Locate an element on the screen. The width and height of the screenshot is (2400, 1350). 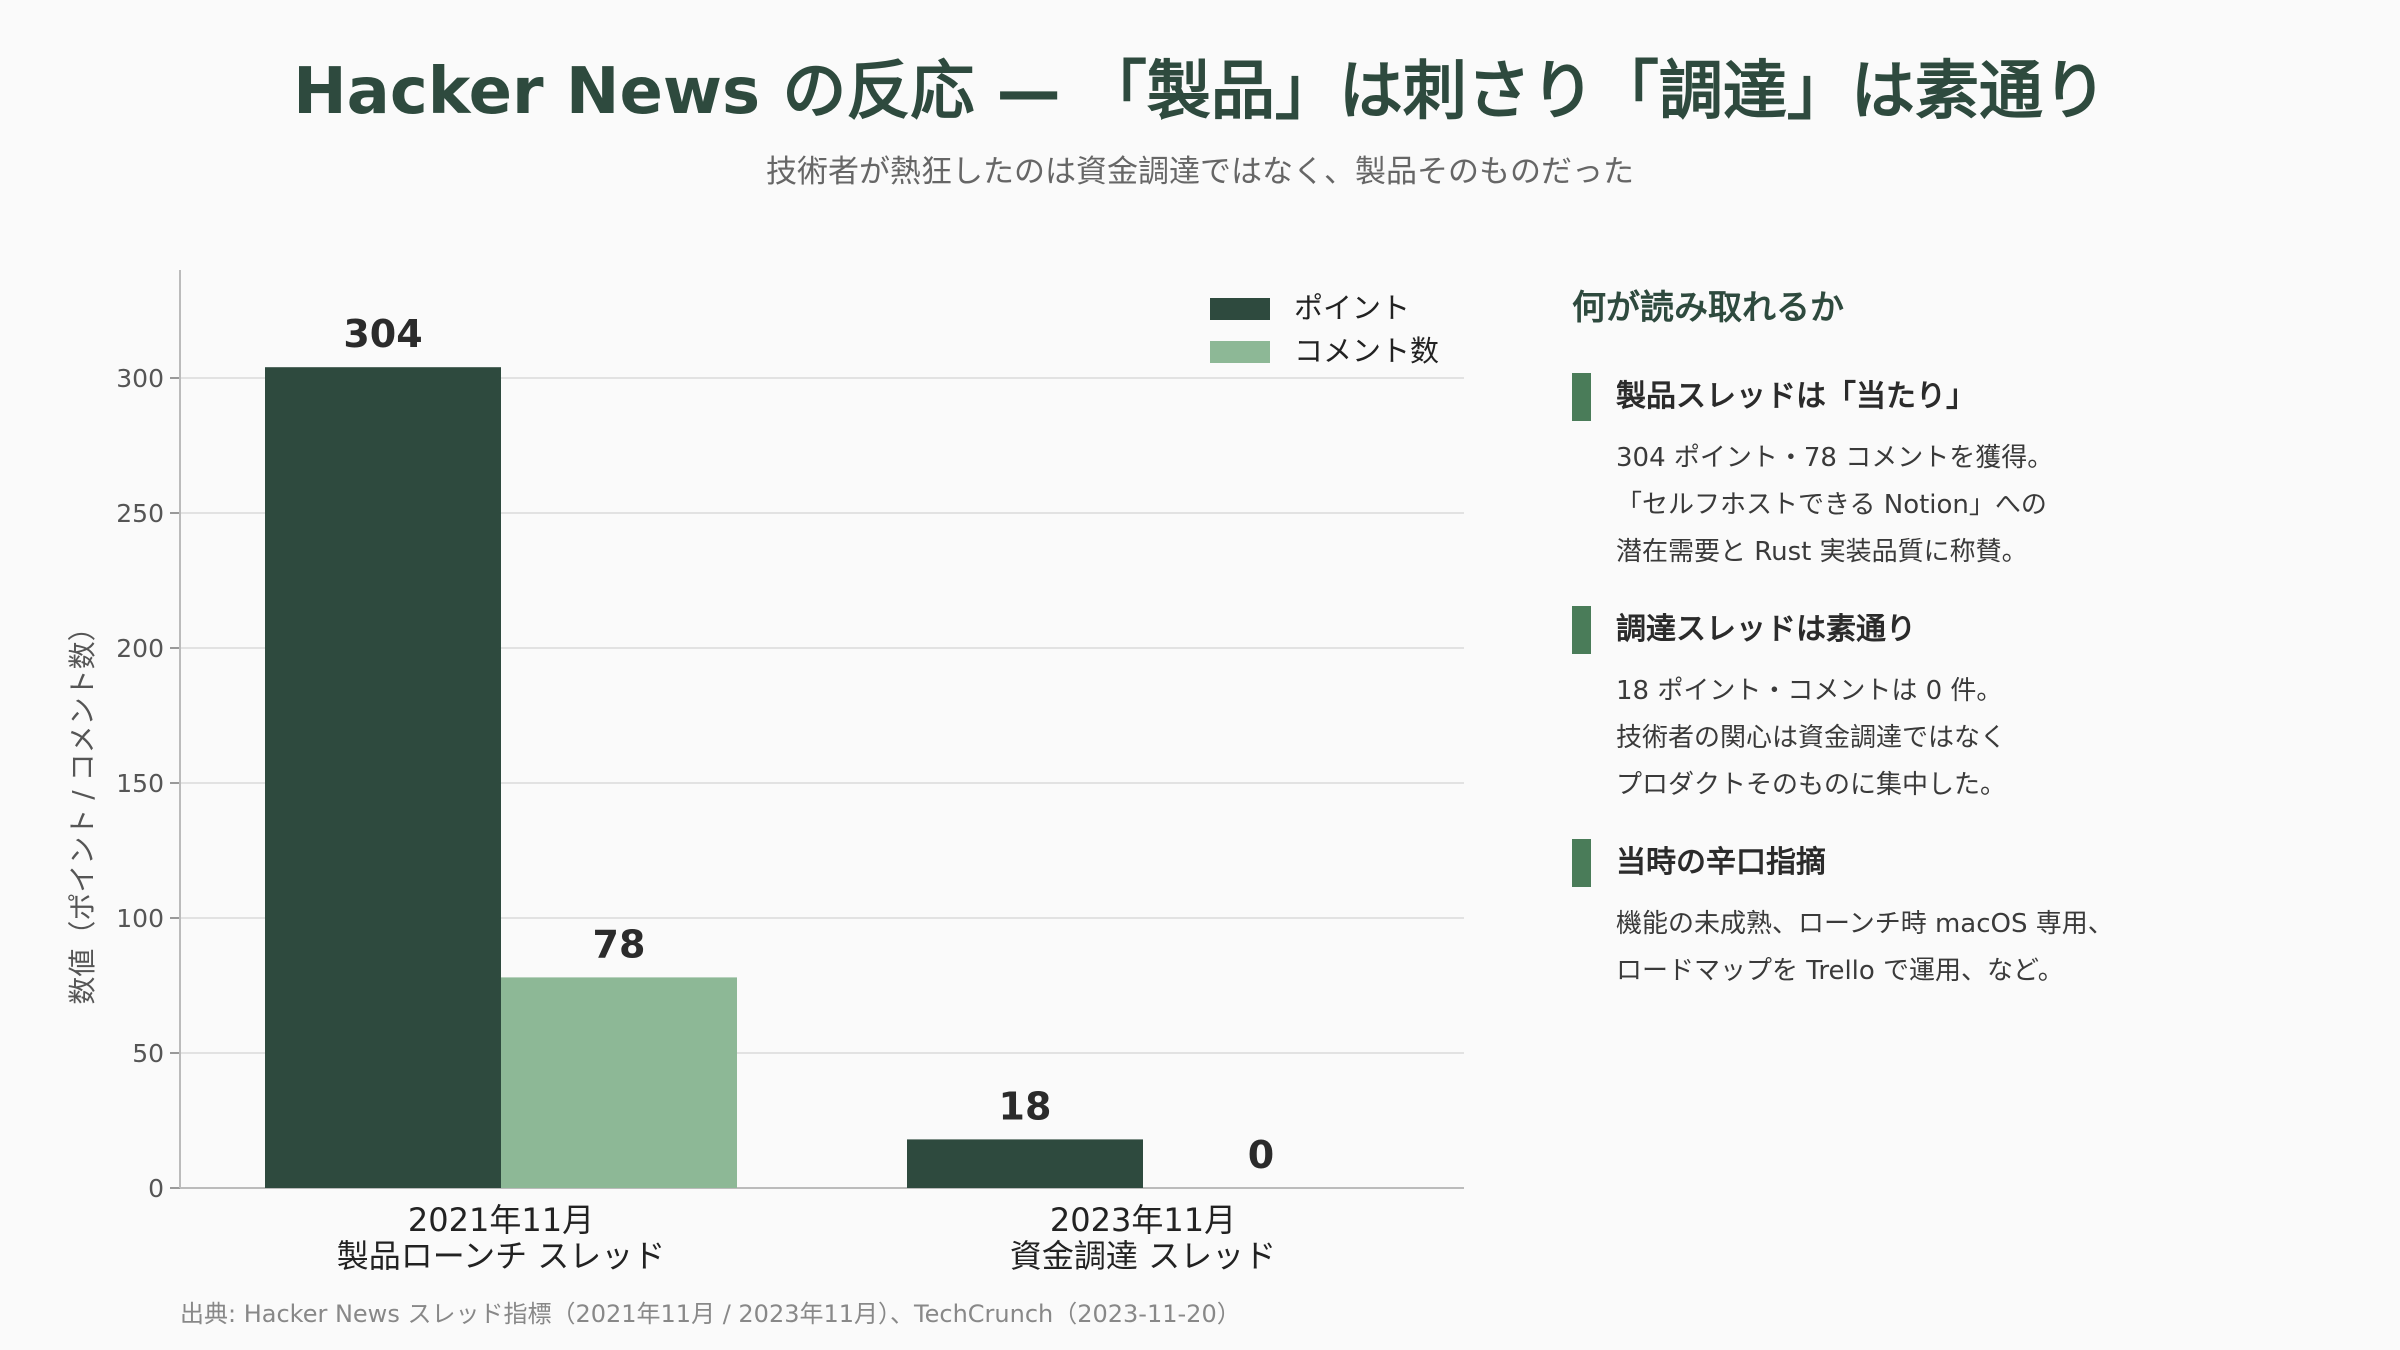
y-tick-label: 200 is located at coordinates (140, 648).